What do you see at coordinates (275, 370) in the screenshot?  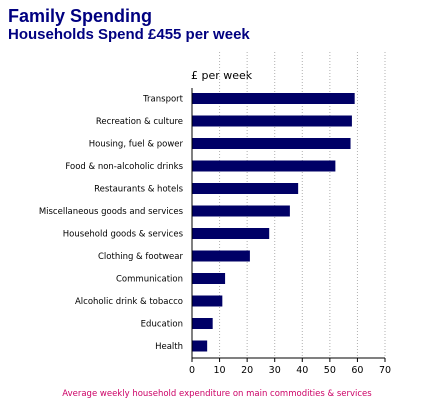 I see `tick-label: 30` at bounding box center [275, 370].